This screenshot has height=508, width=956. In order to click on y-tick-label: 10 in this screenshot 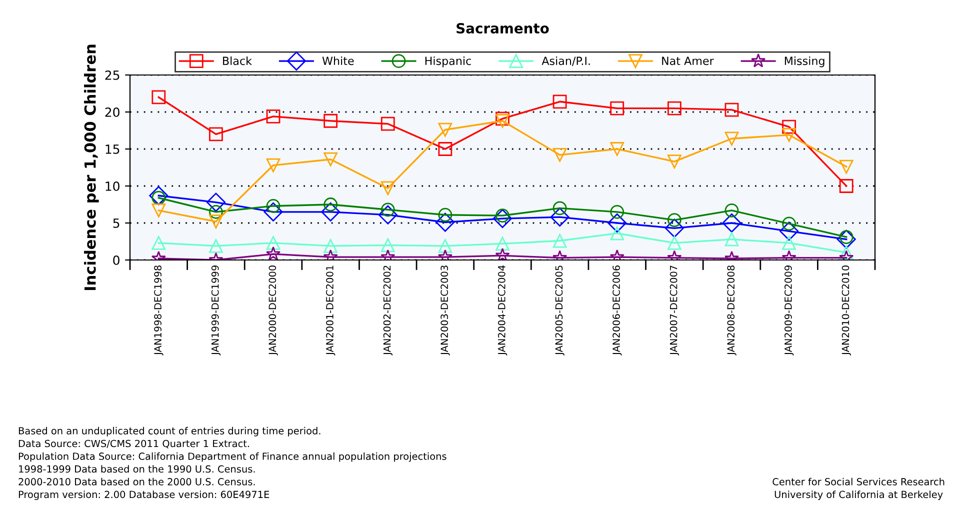, I will do `click(113, 186)`.